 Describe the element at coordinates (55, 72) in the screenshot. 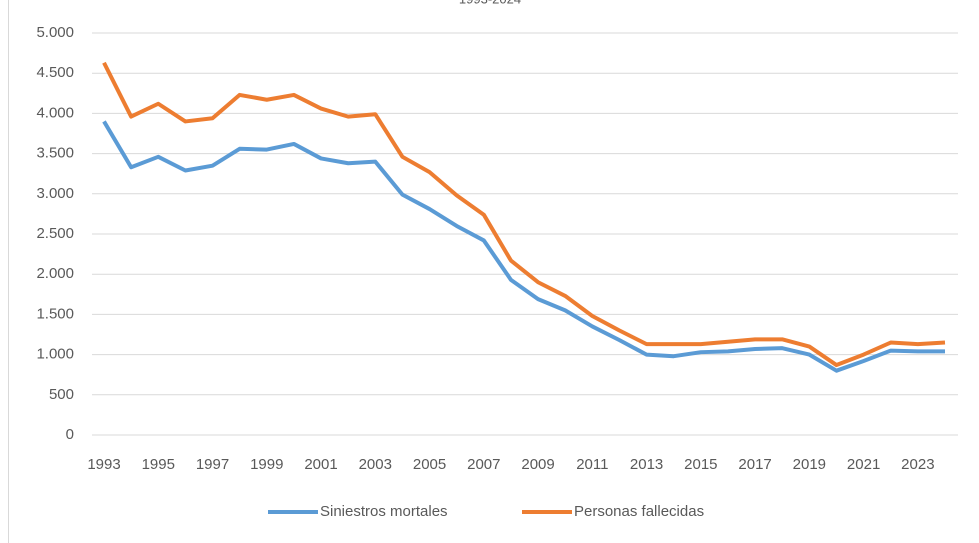

I see `y-tick-label: 4.500` at that location.